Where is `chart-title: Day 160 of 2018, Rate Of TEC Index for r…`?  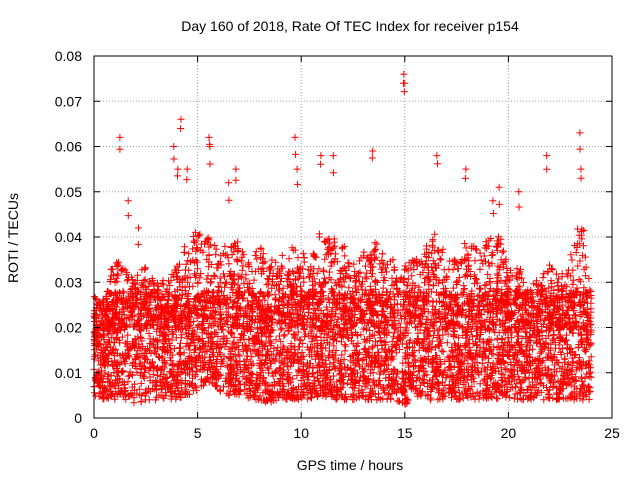
chart-title: Day 160 of 2018, Rate Of TEC Index for r… is located at coordinates (350, 26).